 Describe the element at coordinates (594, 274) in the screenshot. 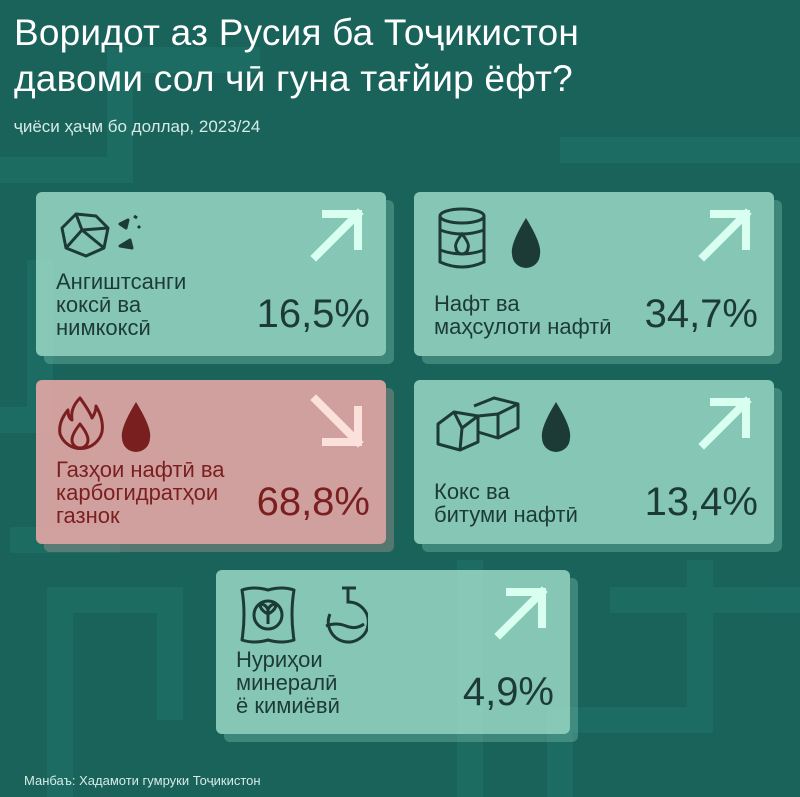

I see `card-oil: Нафт ва маҳсулоти нафтӣ 34,7%` at that location.